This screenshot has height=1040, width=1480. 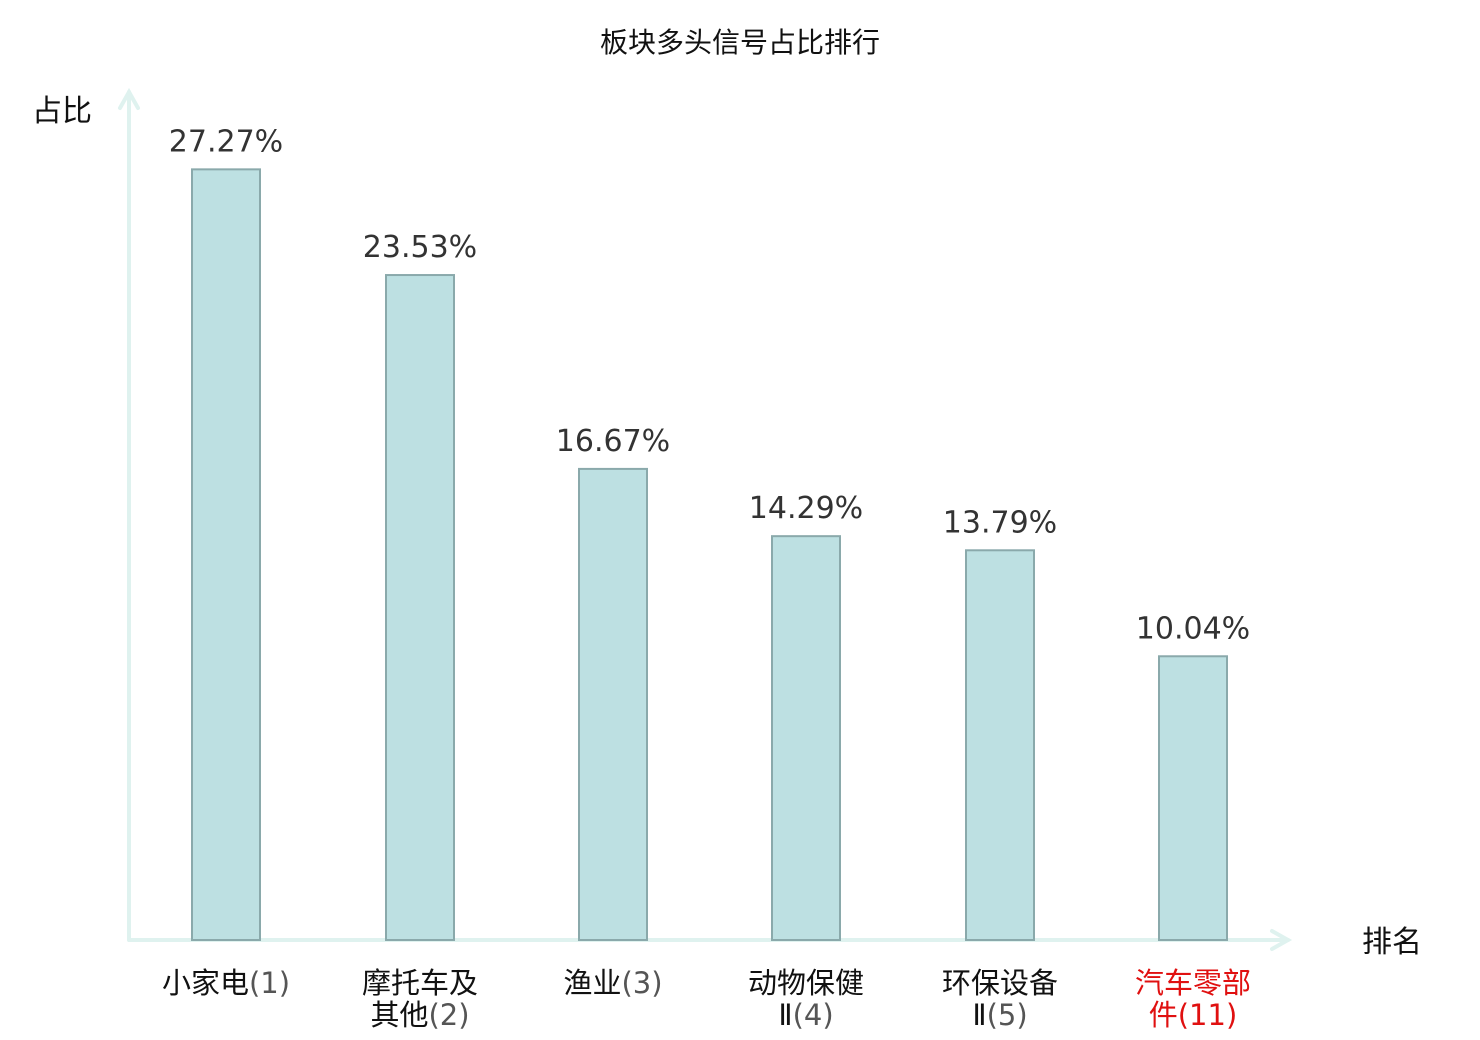 I want to click on category-rank: (4), so click(x=813, y=1015).